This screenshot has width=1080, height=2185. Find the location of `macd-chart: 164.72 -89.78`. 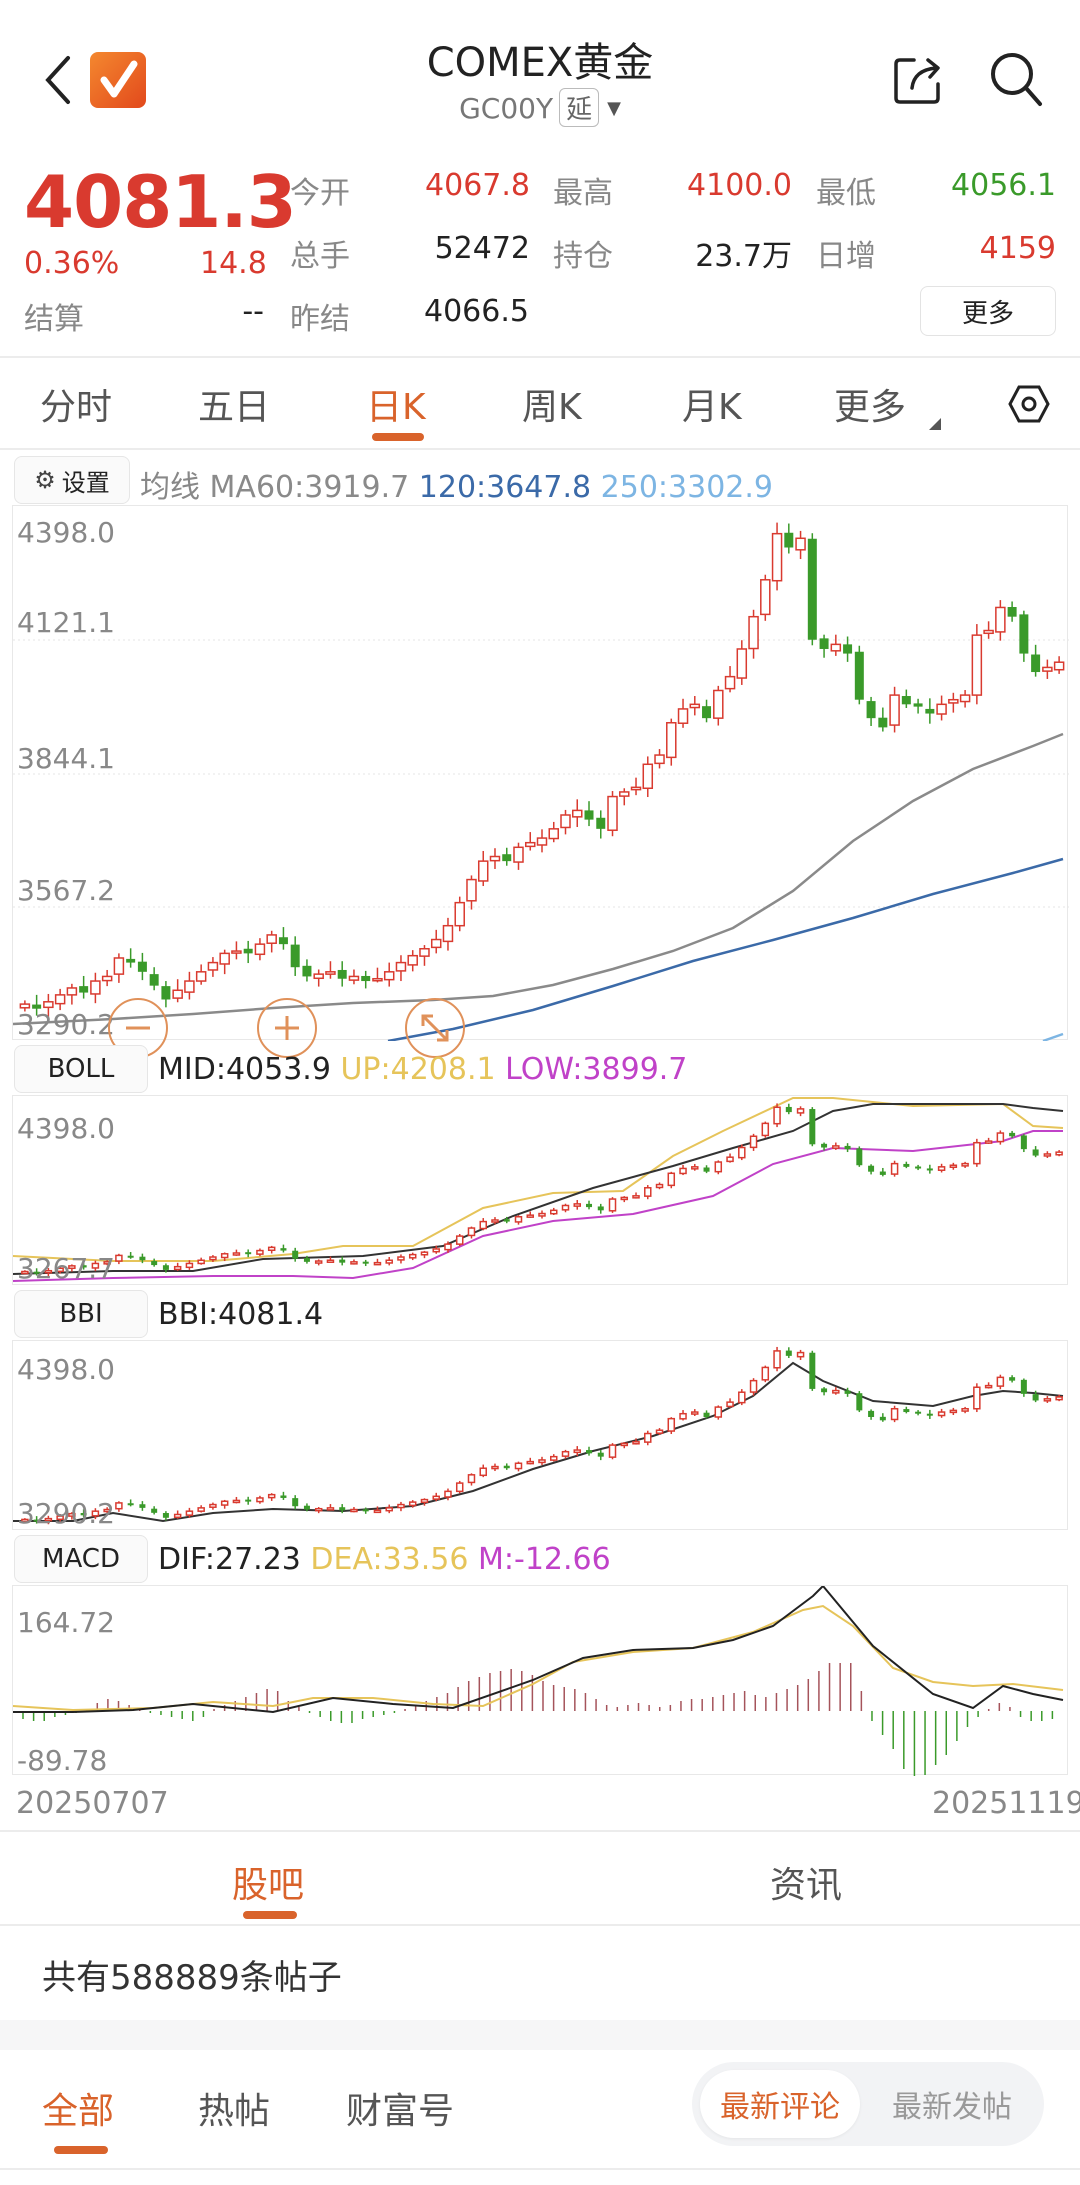

macd-chart: 164.72 -89.78 is located at coordinates (540, 1681).